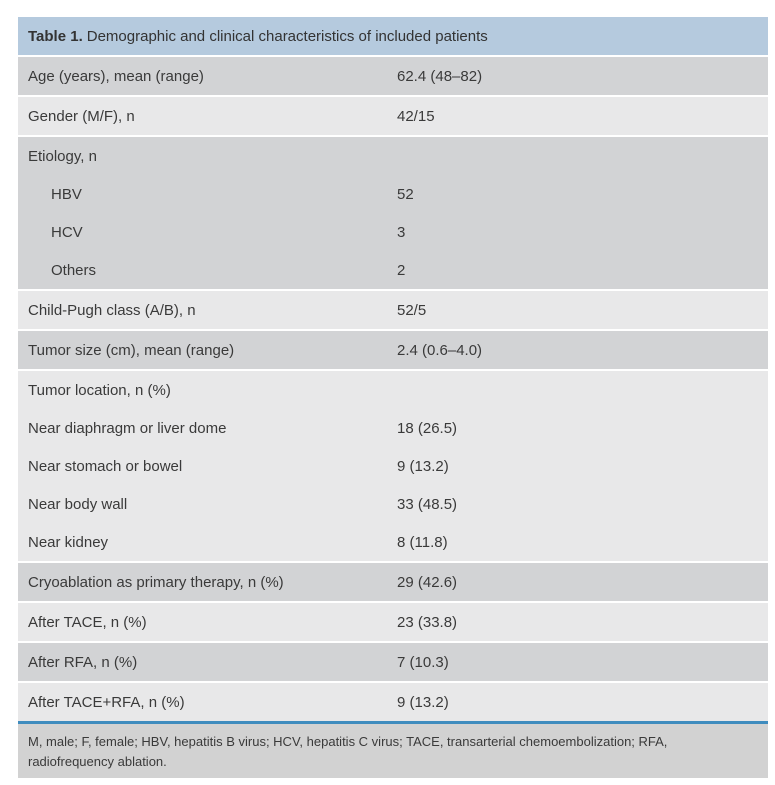 The image size is (775, 785). Describe the element at coordinates (62, 156) in the screenshot. I see `row-label: Etiology, n` at that location.